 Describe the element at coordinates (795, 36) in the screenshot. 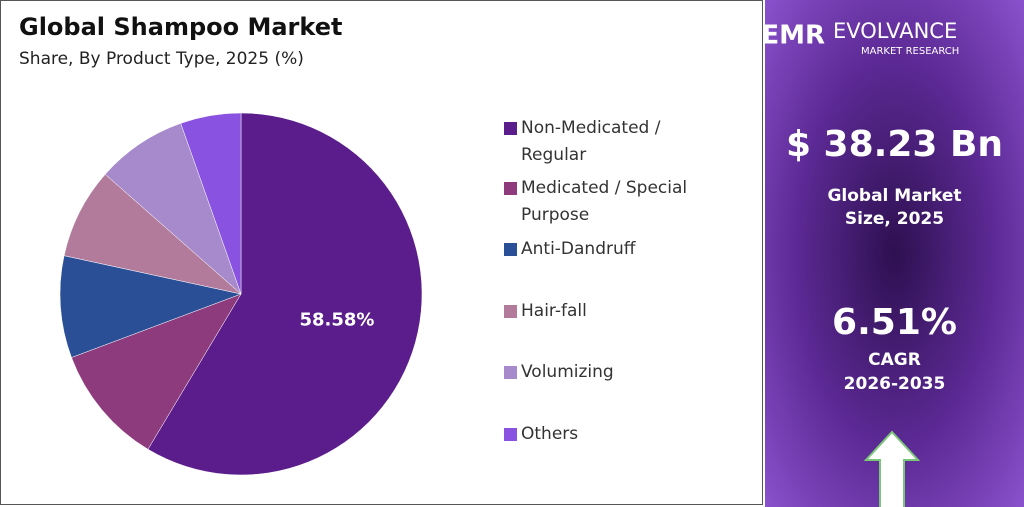

I see `brand-mark: EMR` at that location.